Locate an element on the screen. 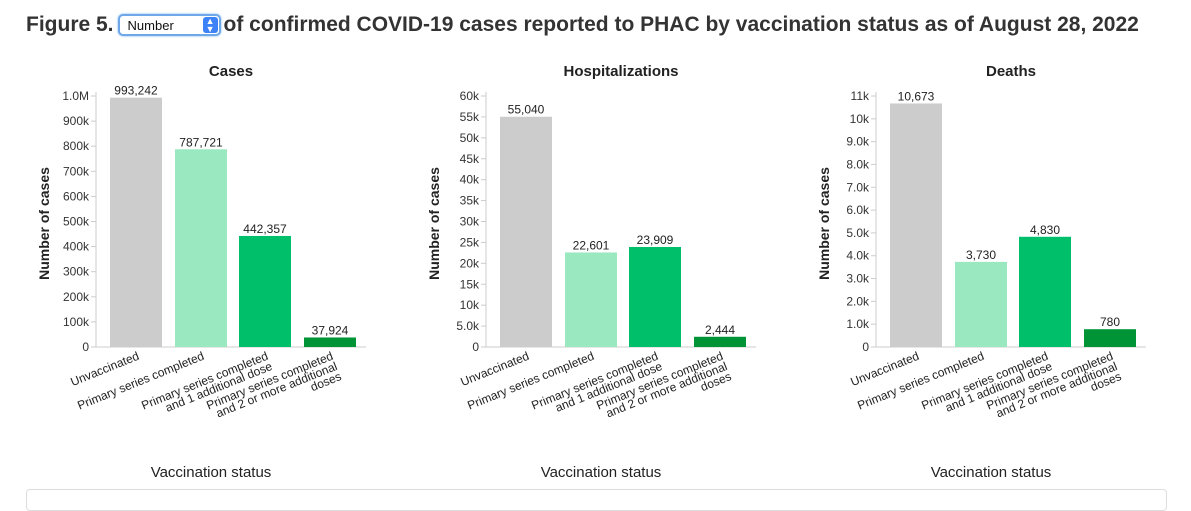 The height and width of the screenshot is (511, 1191). y-tick-label: 500k is located at coordinates (76, 222).